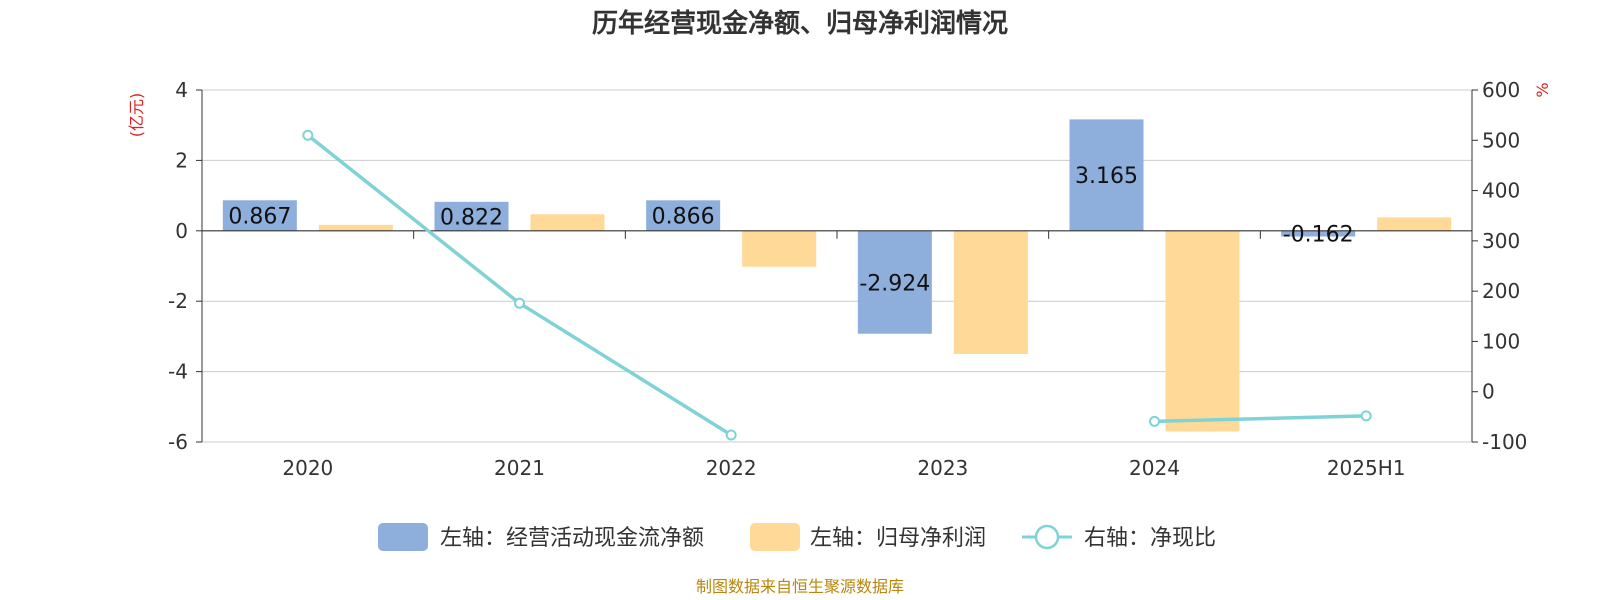 Image resolution: width=1600 pixels, height=600 pixels. I want to click on category-label: 2023, so click(942, 468).